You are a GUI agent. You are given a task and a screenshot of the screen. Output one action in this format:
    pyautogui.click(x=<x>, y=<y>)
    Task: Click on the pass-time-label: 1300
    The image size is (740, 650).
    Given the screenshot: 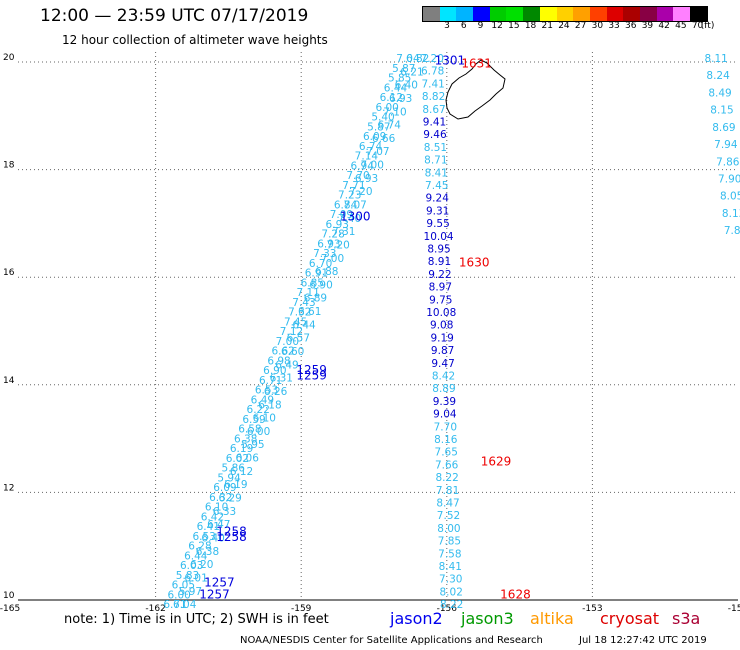 What is the action you would take?
    pyautogui.click(x=355, y=217)
    